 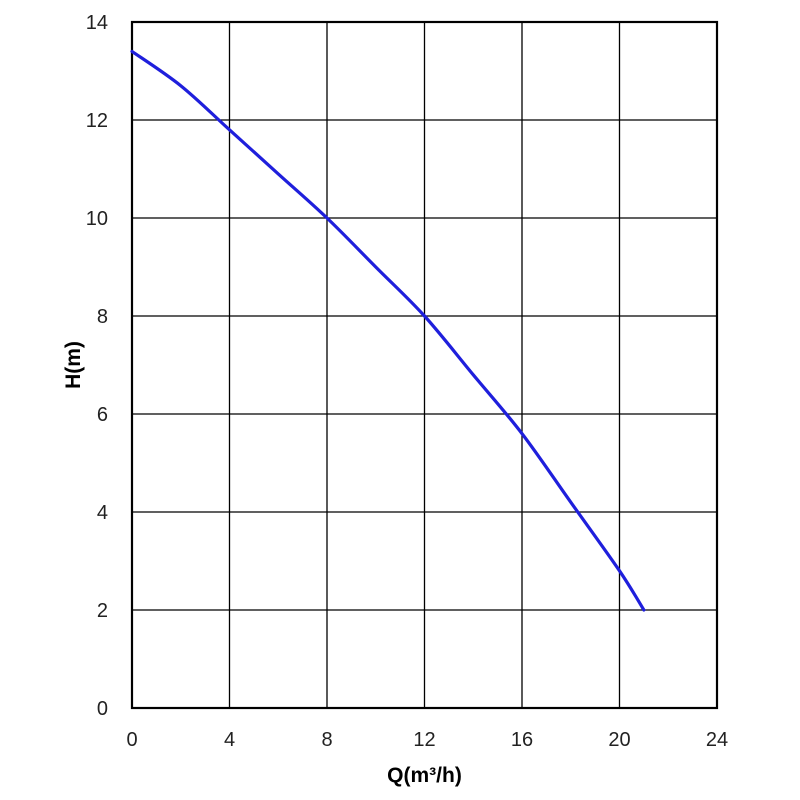 I want to click on x-tick-label: 4, so click(x=229, y=740).